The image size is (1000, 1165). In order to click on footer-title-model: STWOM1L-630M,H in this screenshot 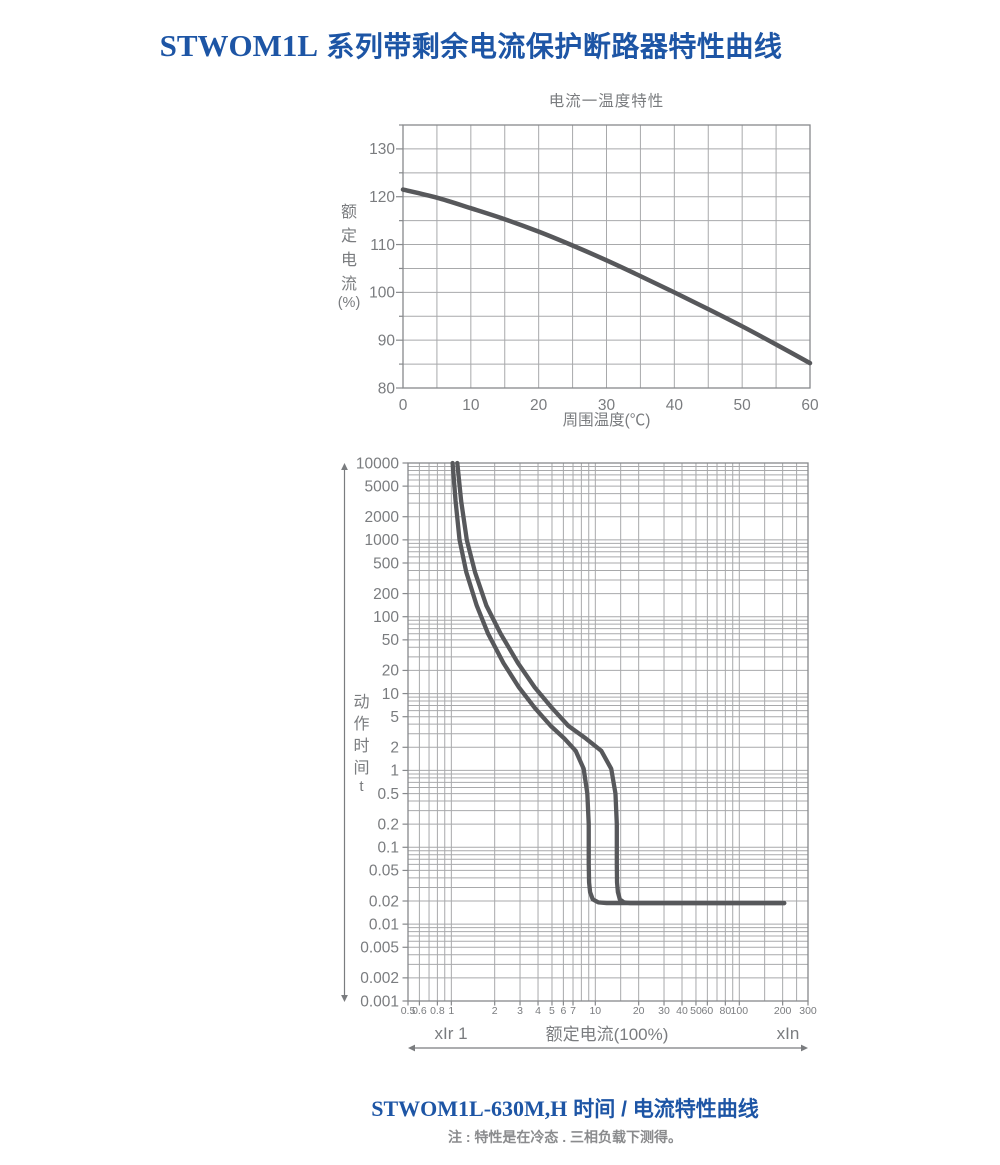, I will do `click(469, 1108)`.